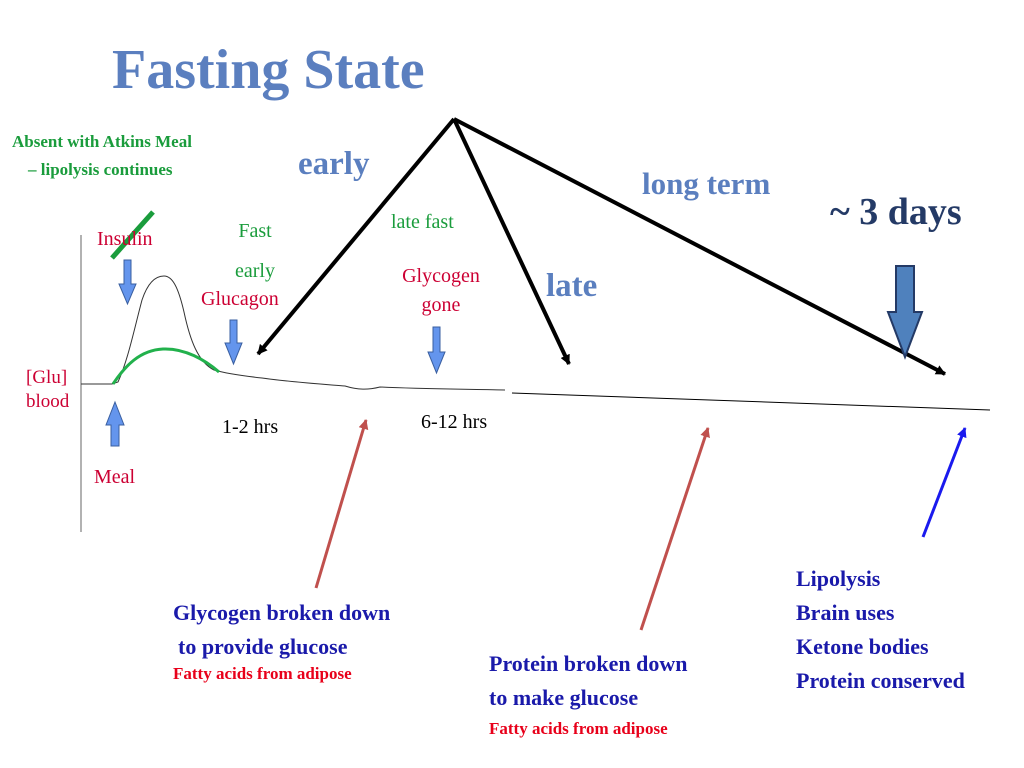  I want to click on lipolysis-line4: Protein conserved, so click(880, 680).